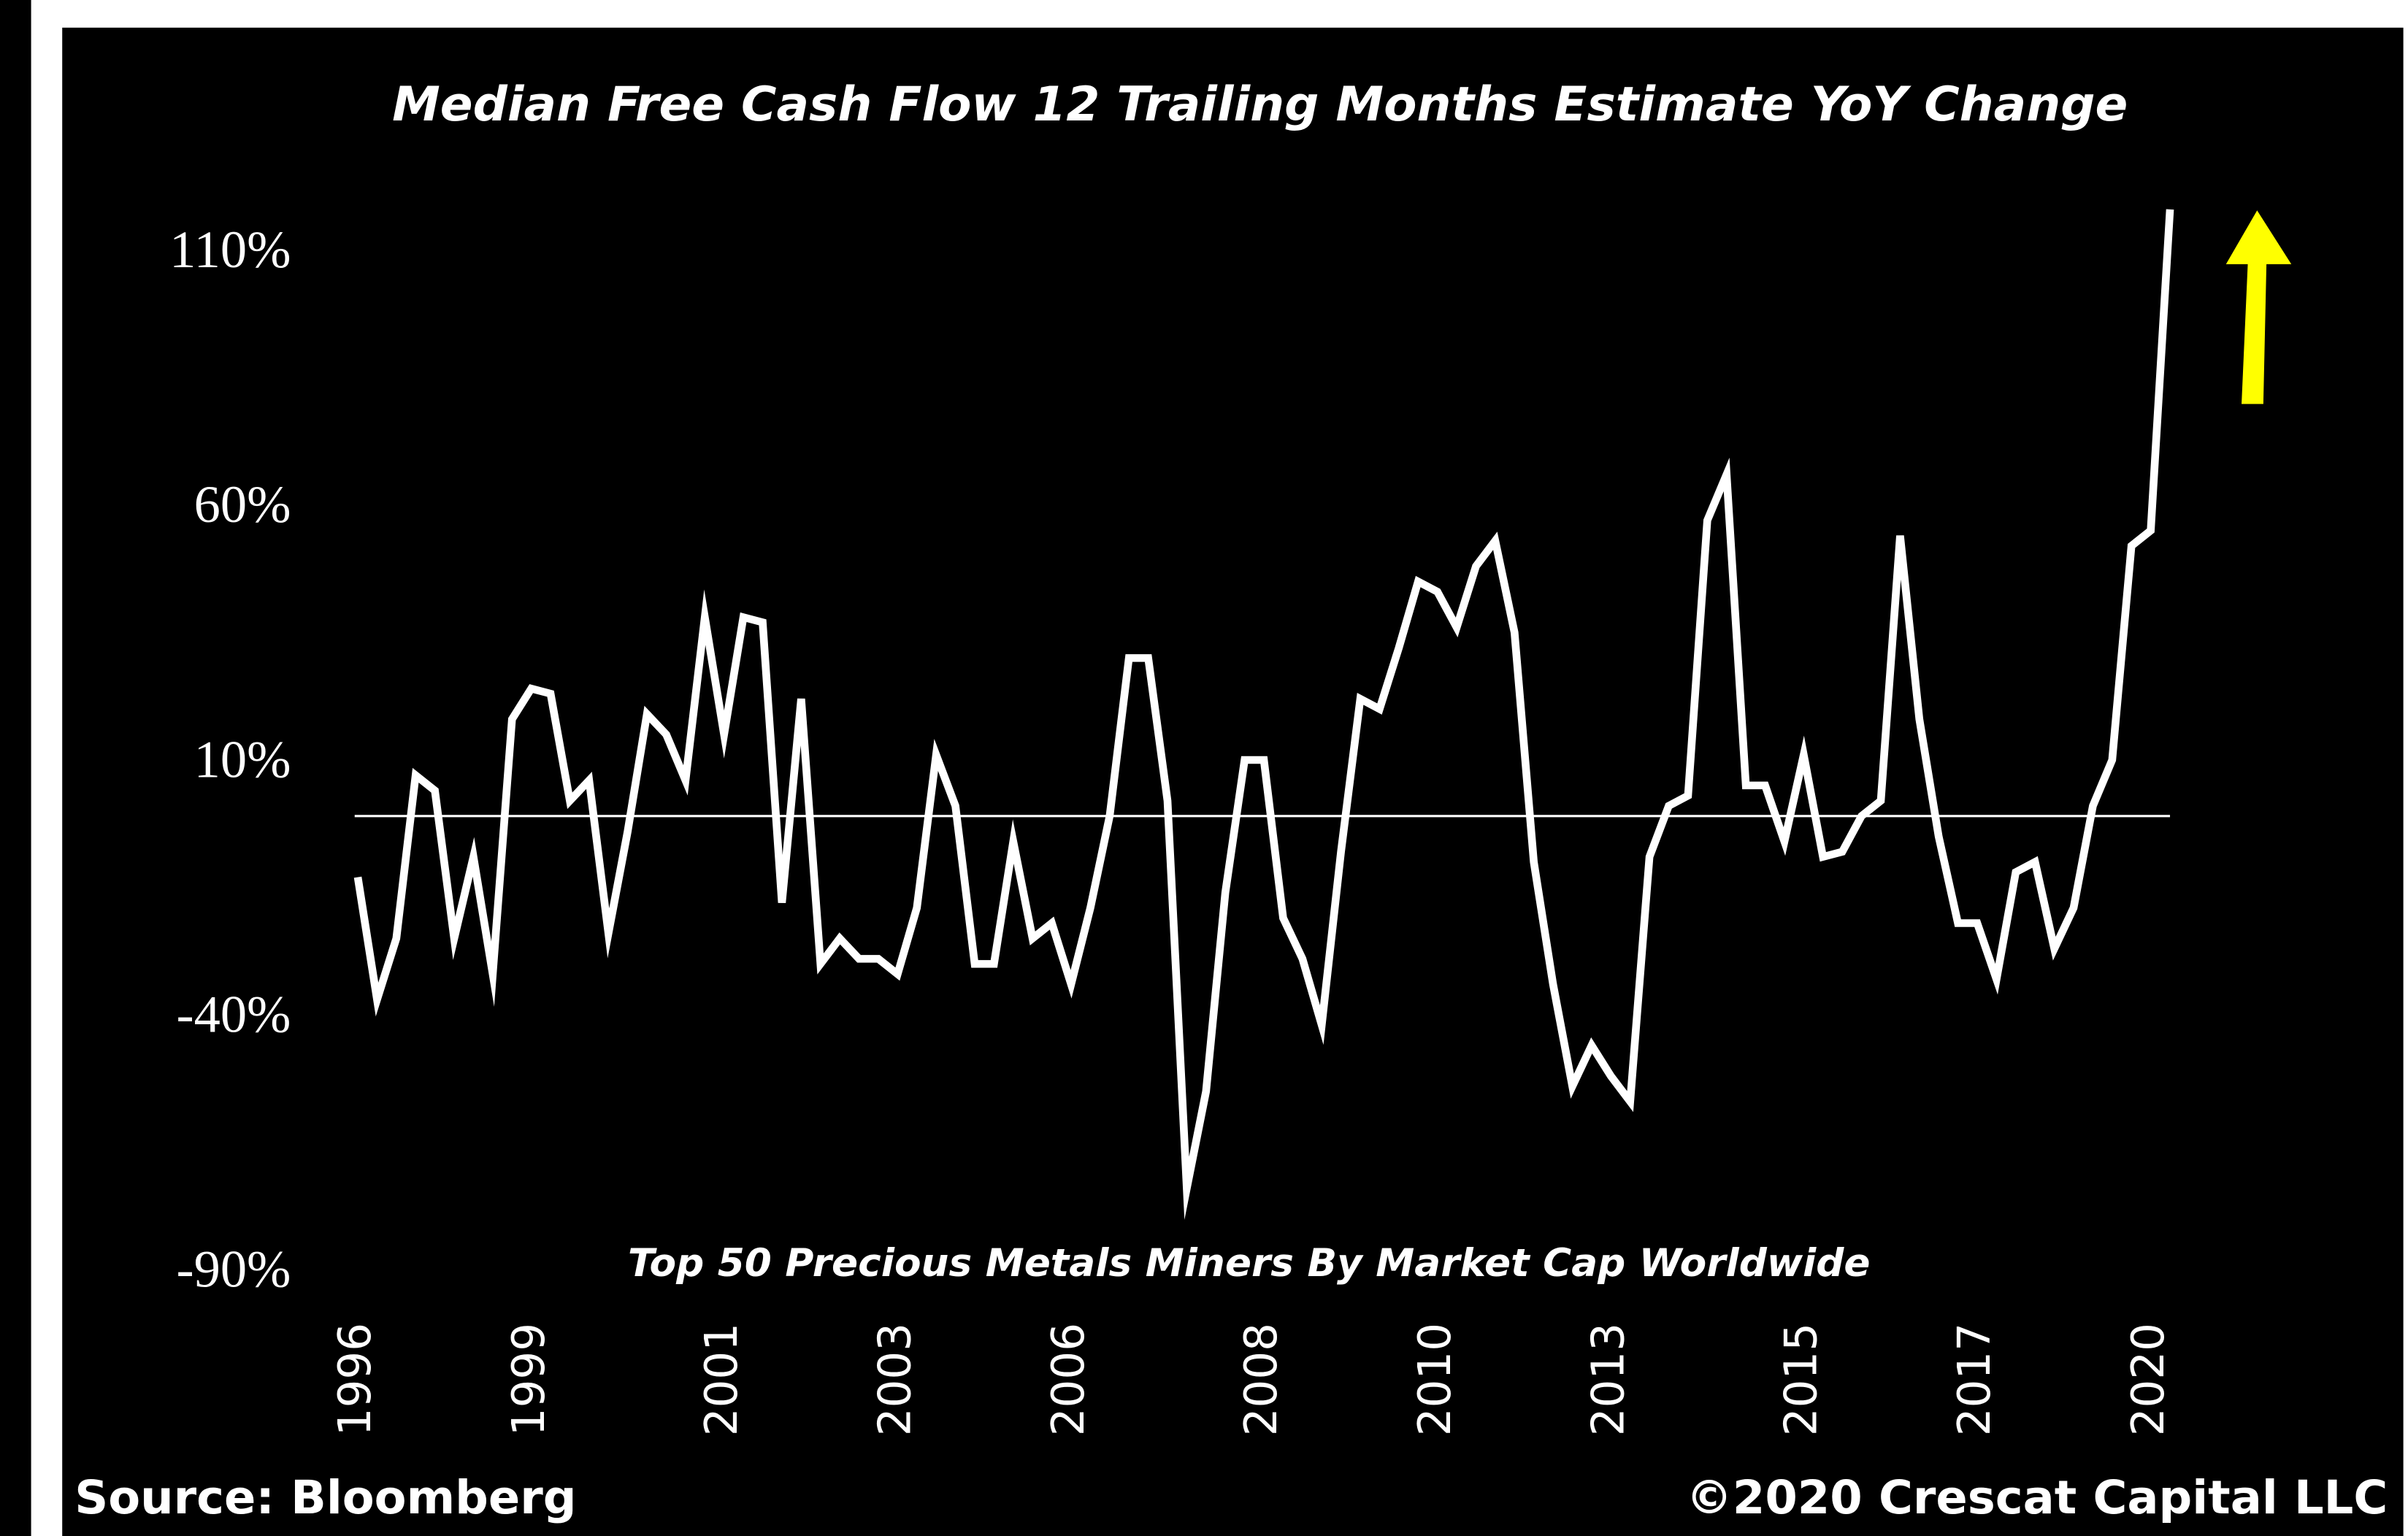 The height and width of the screenshot is (1536, 2408). I want to click on x-tick-label: 2003, so click(895, 1379).